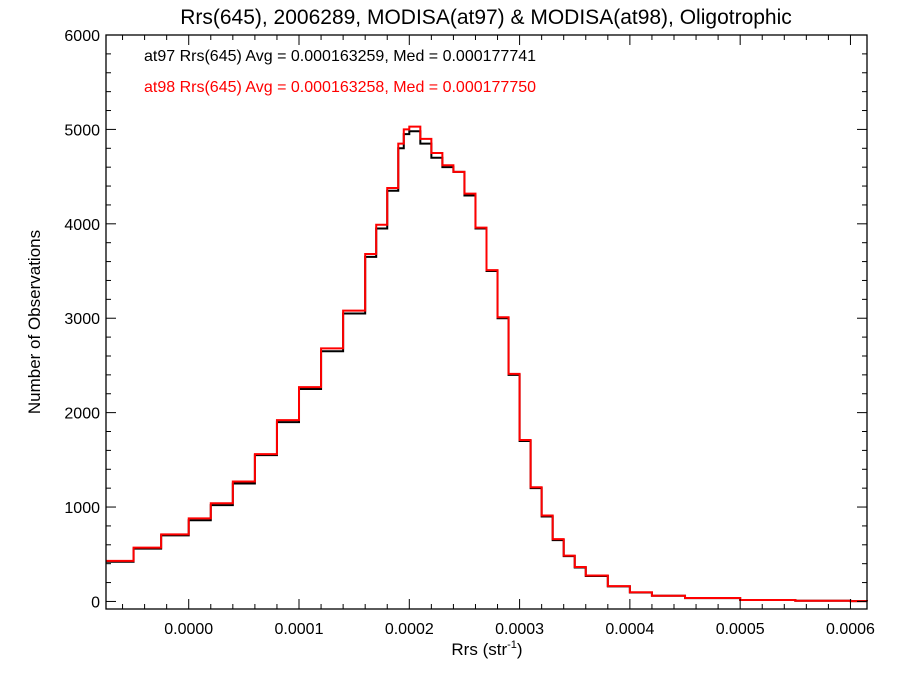 The height and width of the screenshot is (675, 900). Describe the element at coordinates (299, 629) in the screenshot. I see `x-tick-label: 0.0001` at that location.